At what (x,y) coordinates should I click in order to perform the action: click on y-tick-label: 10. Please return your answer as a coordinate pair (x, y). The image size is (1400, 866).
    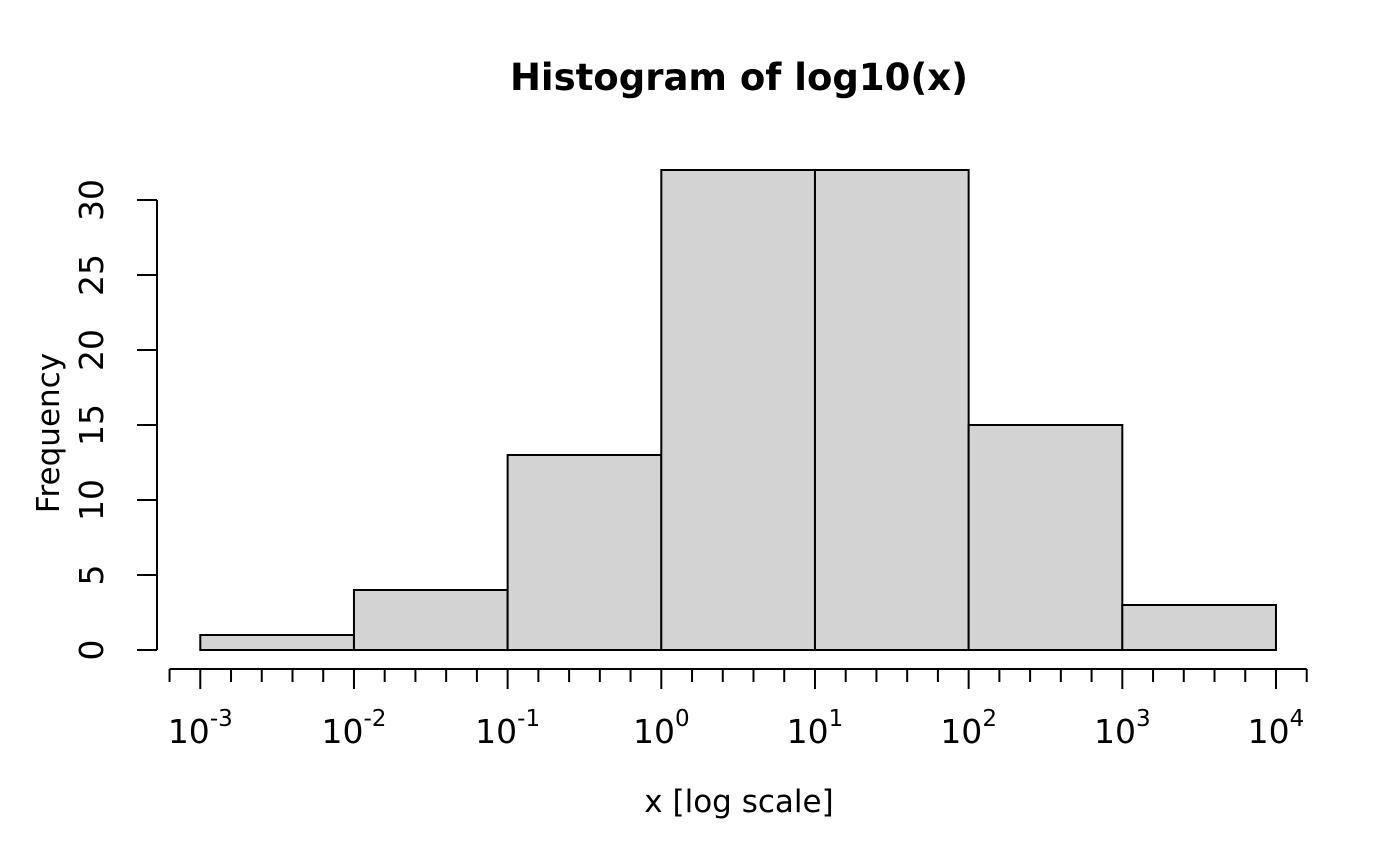
    Looking at the image, I should click on (91, 500).